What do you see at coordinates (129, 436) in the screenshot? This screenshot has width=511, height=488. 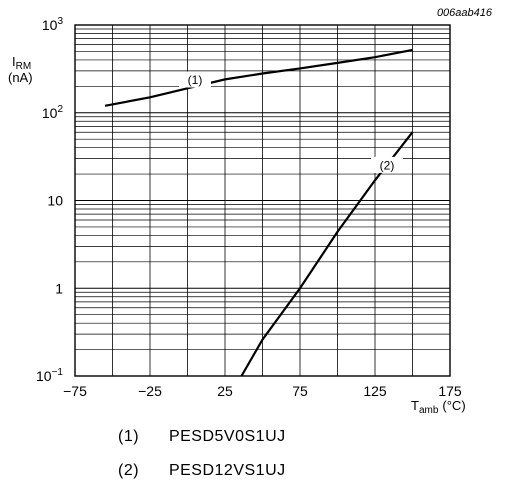 I see `legend-number: (1)` at bounding box center [129, 436].